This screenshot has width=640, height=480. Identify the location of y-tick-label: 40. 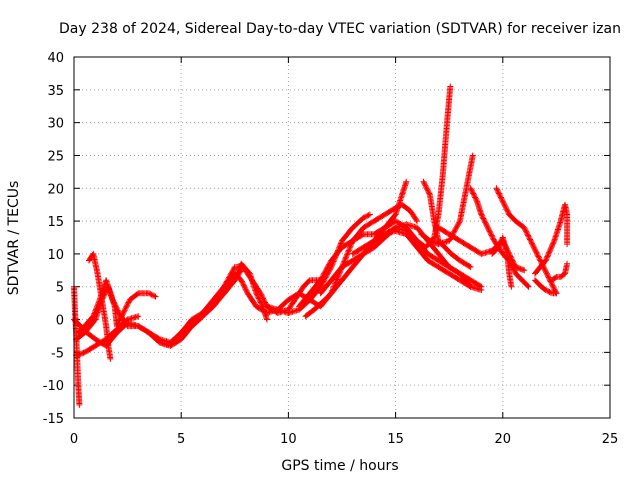
(55, 58).